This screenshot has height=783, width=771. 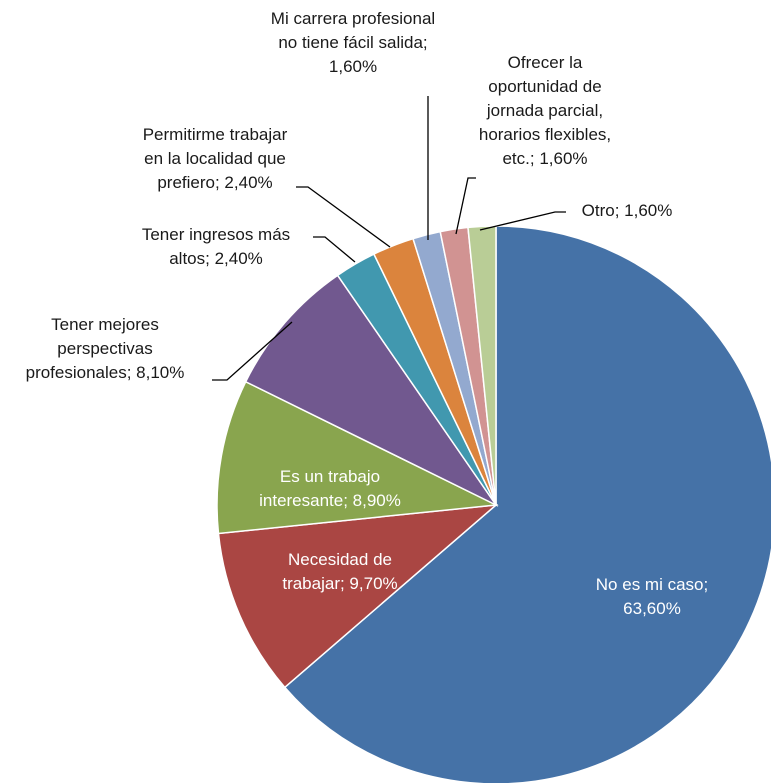 I want to click on slice-label-line: prefiero; 2,40%, so click(x=214, y=182).